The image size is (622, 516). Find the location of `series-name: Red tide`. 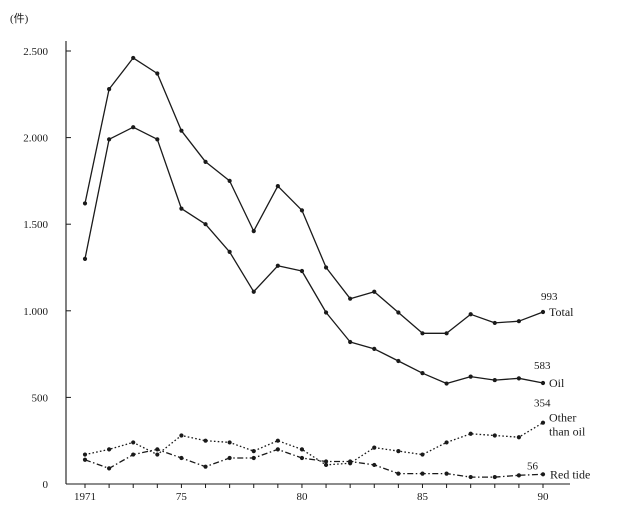

series-name: Red tide is located at coordinates (570, 474).